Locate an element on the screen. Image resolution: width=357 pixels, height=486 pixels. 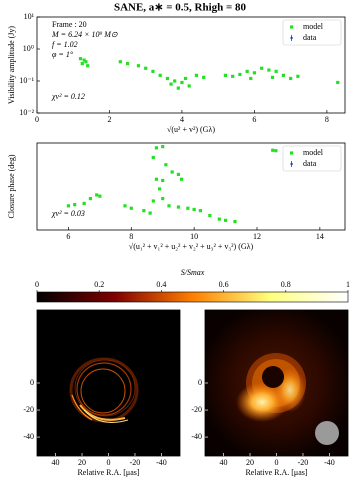
colorbar-tick-label: 0.6 is located at coordinates (224, 284).